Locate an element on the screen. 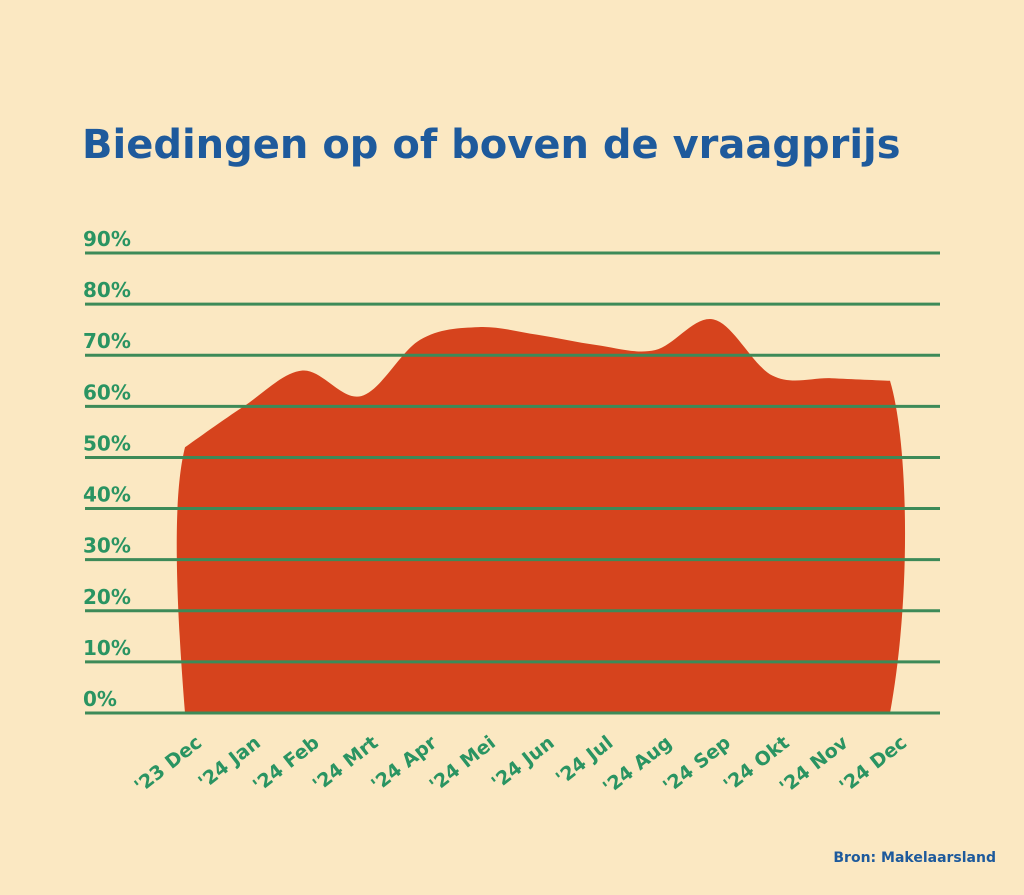  y-tick-label: 20% is located at coordinates (107, 597).